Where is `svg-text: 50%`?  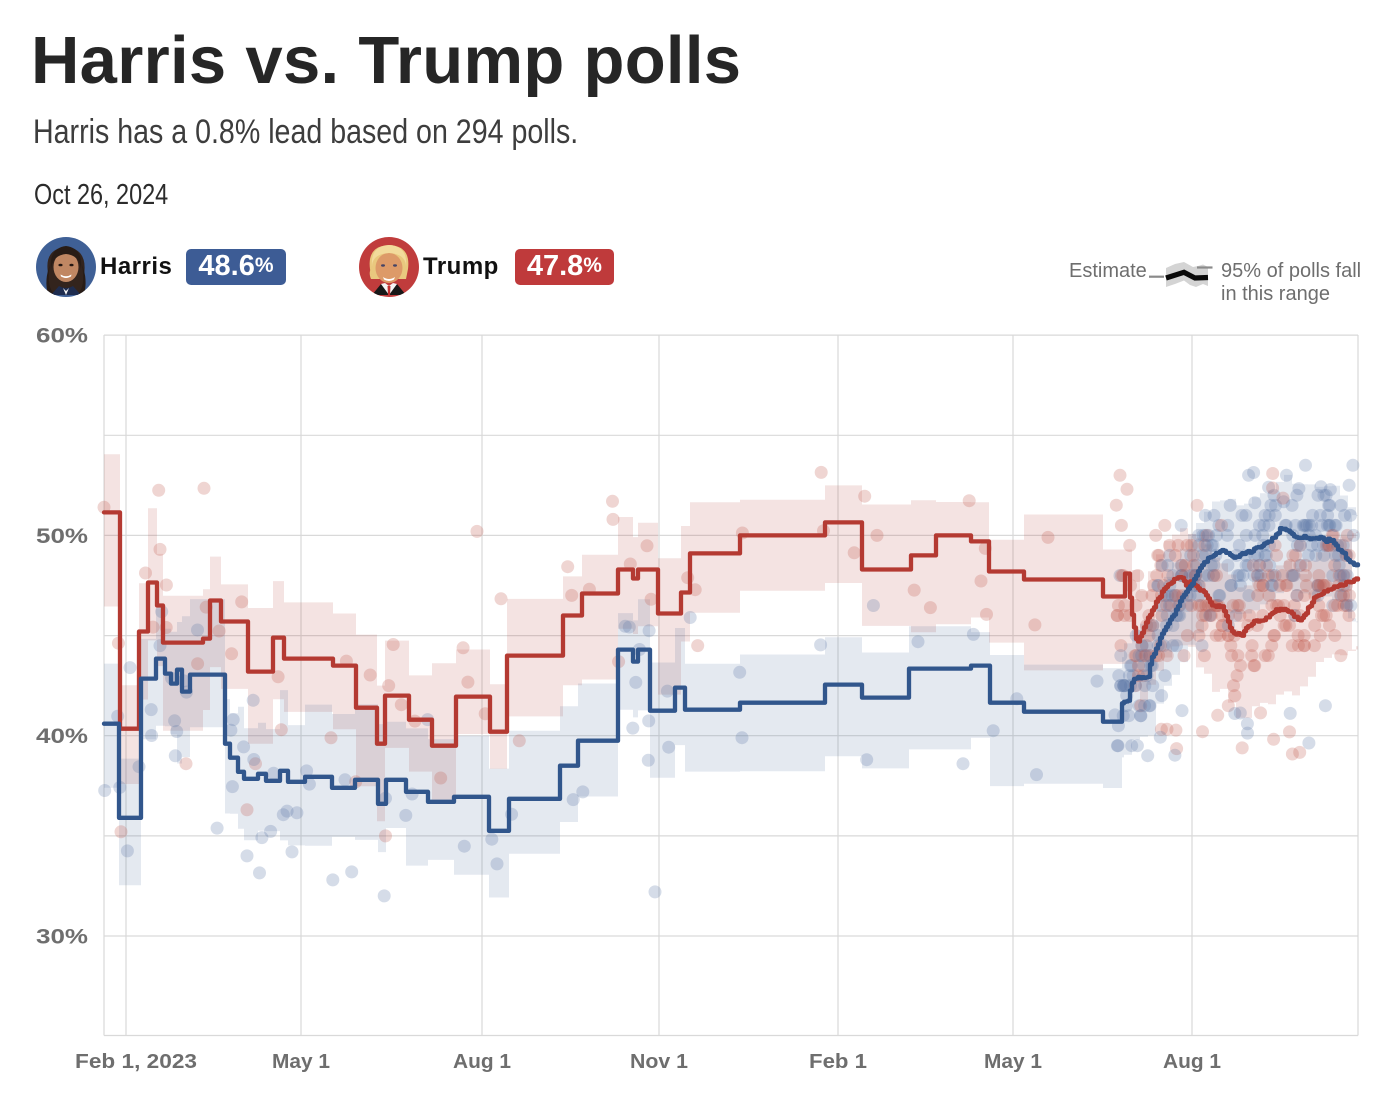
svg-text: 50% is located at coordinates (62, 536).